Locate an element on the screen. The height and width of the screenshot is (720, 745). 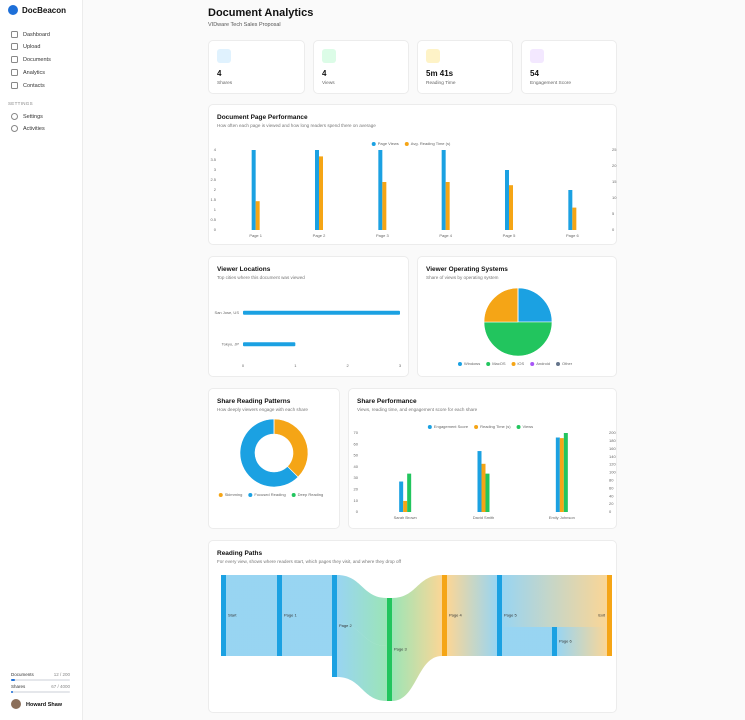
nav-item: Contacts is located at coordinates (28, 85).